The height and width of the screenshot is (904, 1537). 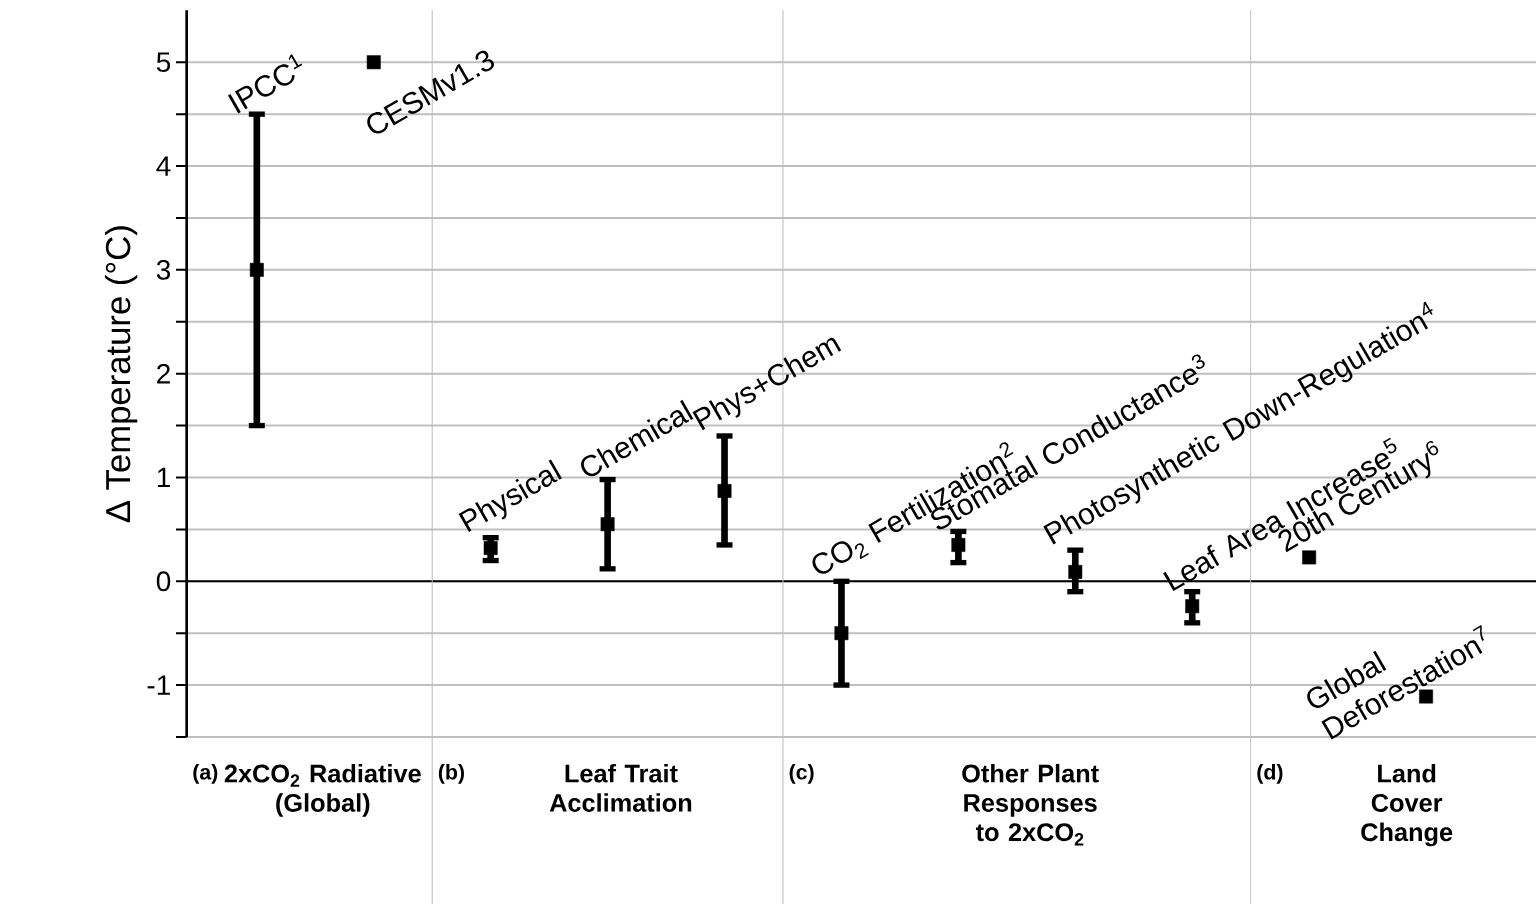 I want to click on y-tick-label: 1, so click(x=163, y=477).